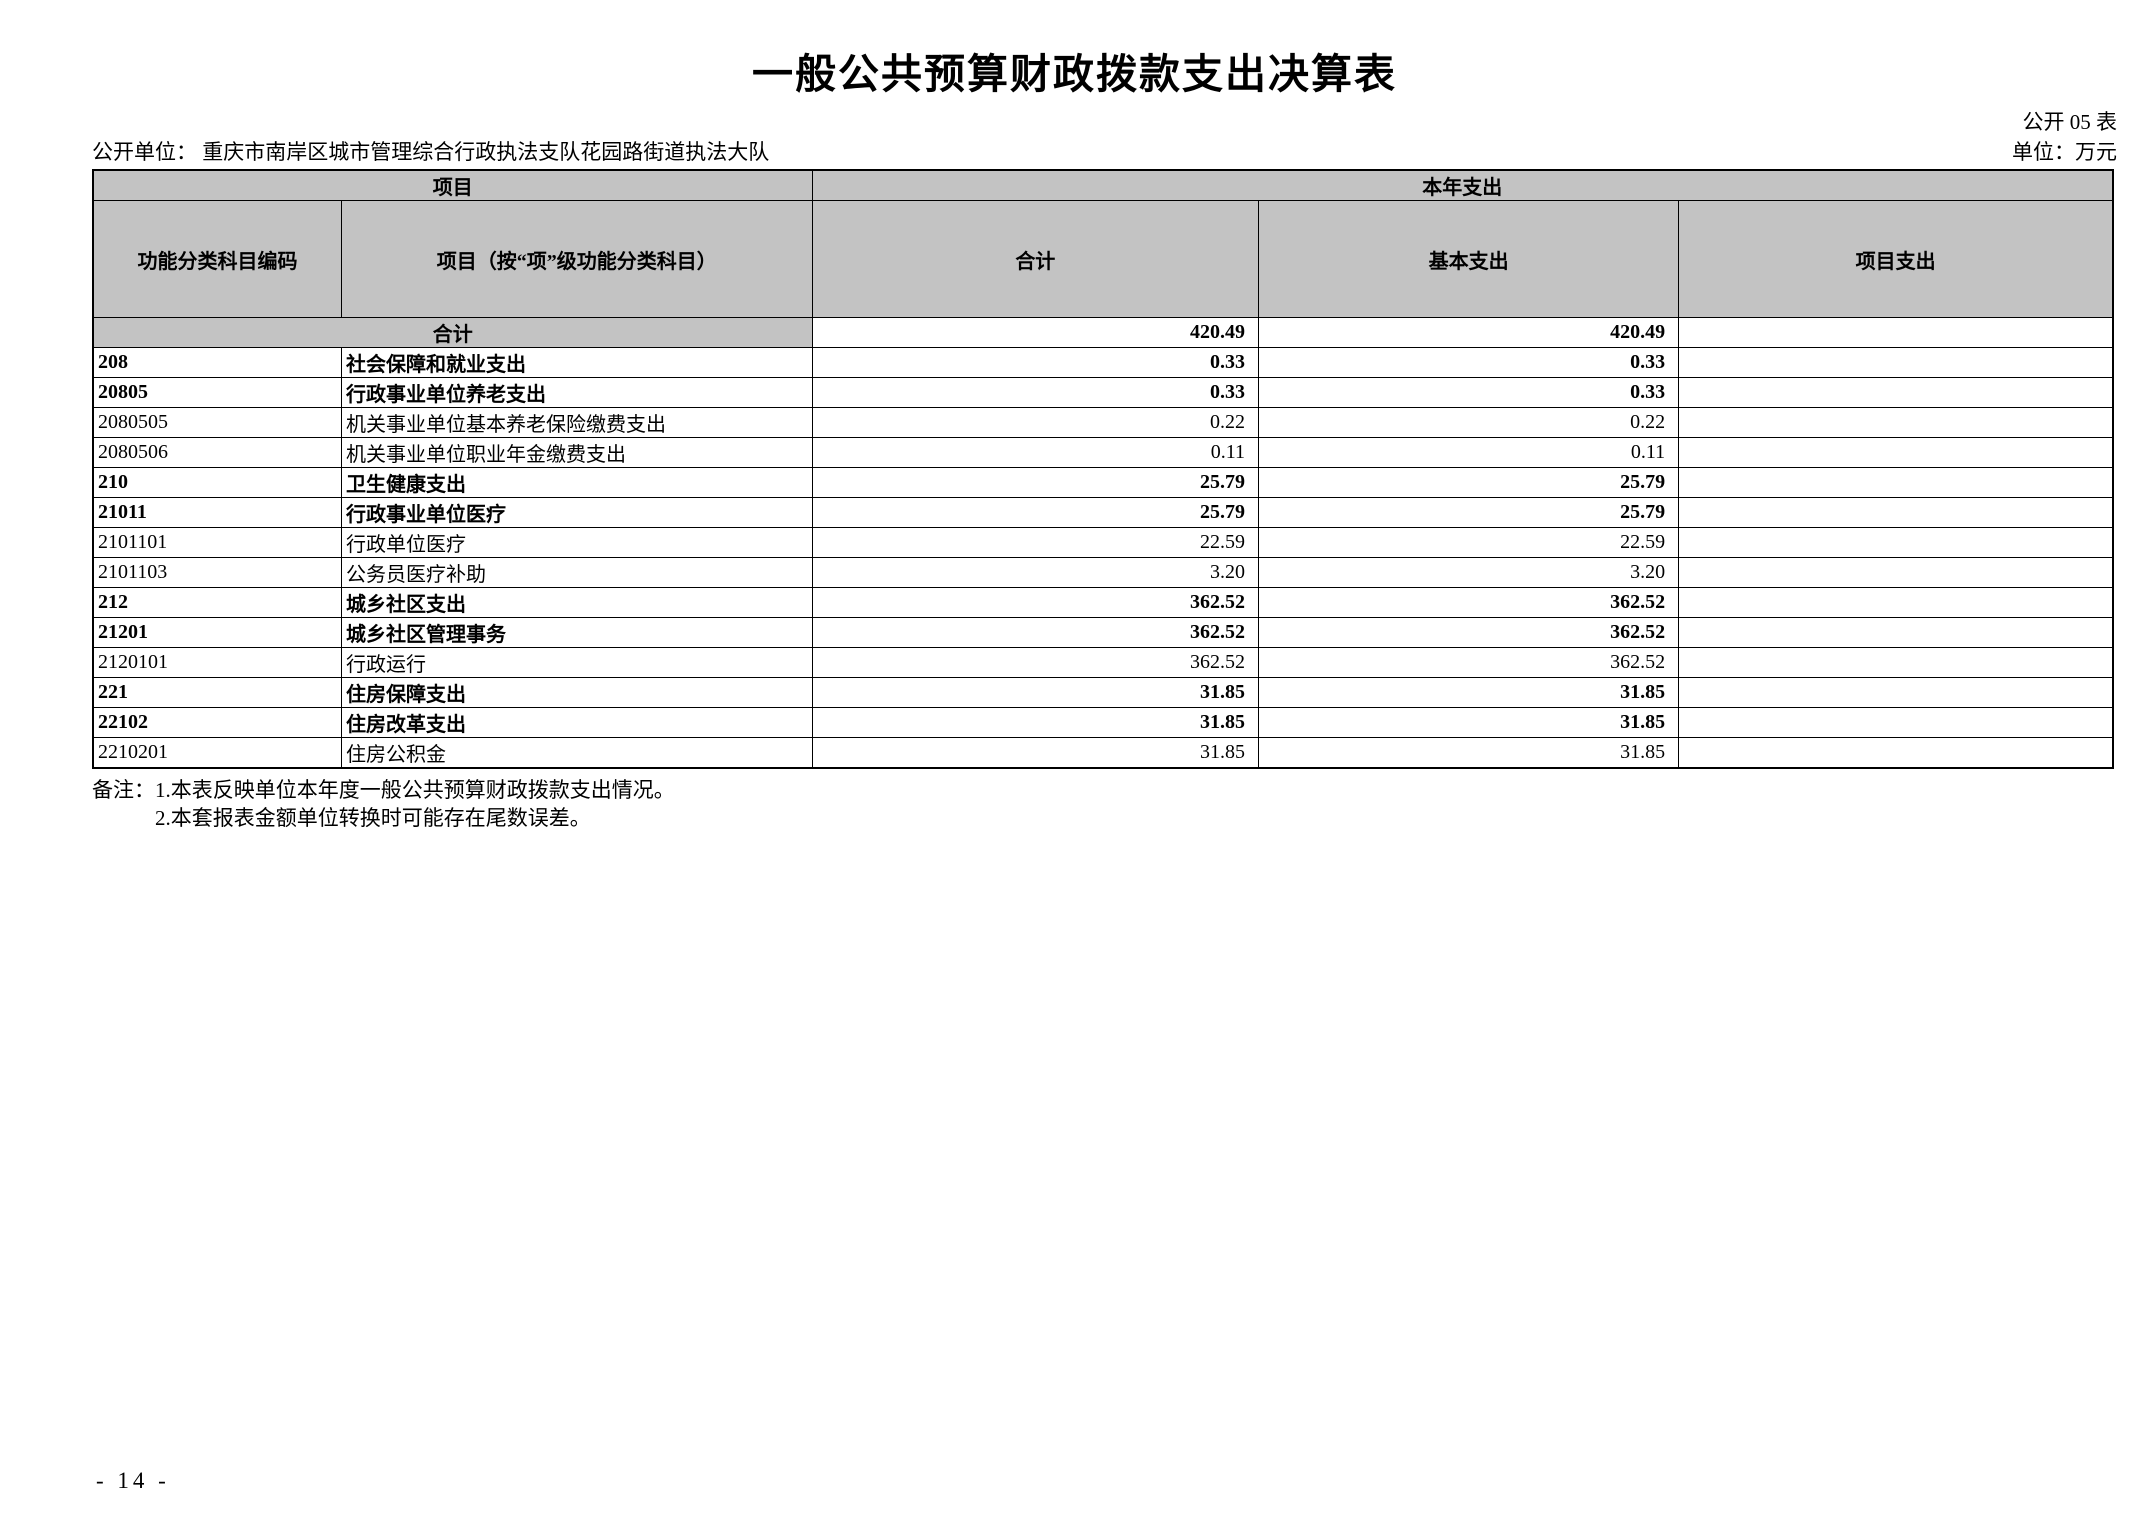 The width and height of the screenshot is (2149, 1520). I want to click on row-name: 社会保障和就业支出, so click(576, 362).